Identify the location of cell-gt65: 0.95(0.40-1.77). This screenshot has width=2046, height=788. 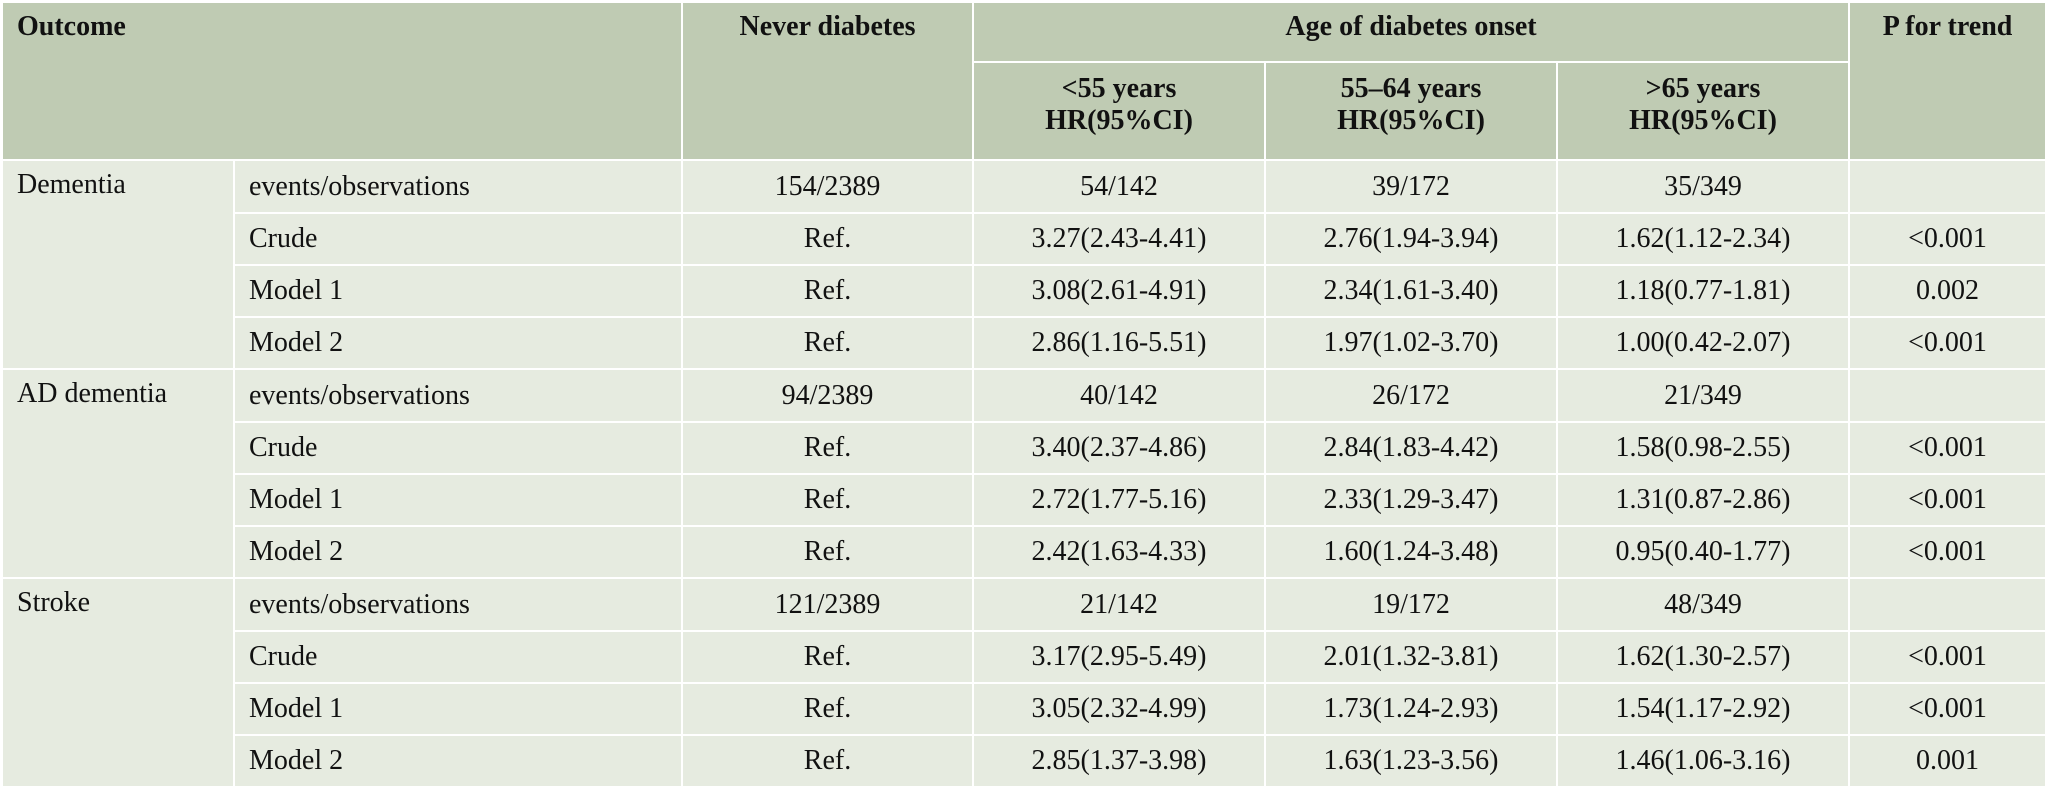
(1703, 552).